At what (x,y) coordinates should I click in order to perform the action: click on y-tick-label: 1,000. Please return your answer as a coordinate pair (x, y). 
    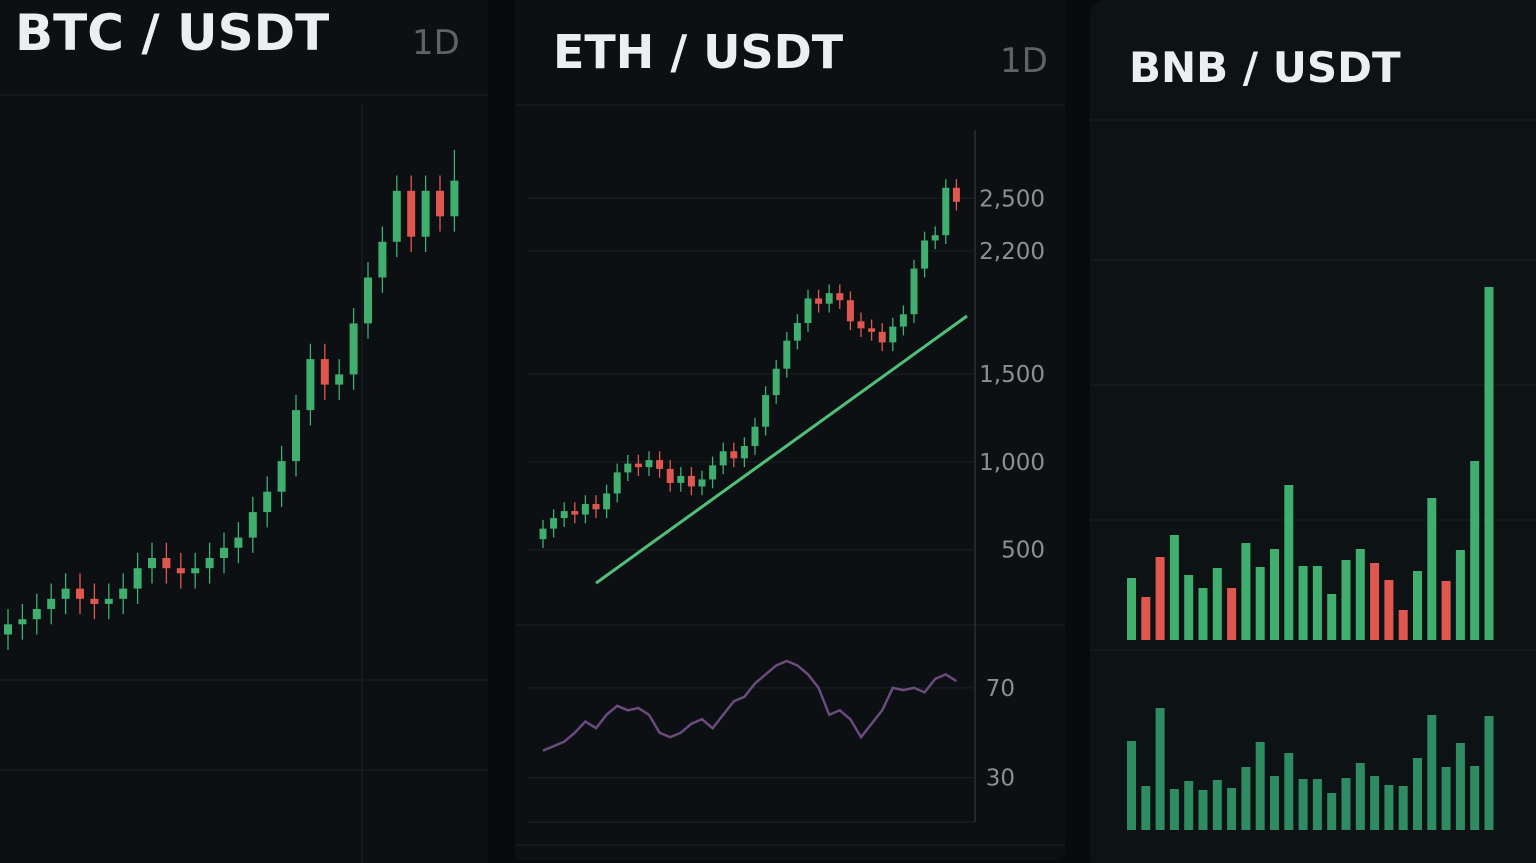
    Looking at the image, I should click on (1012, 463).